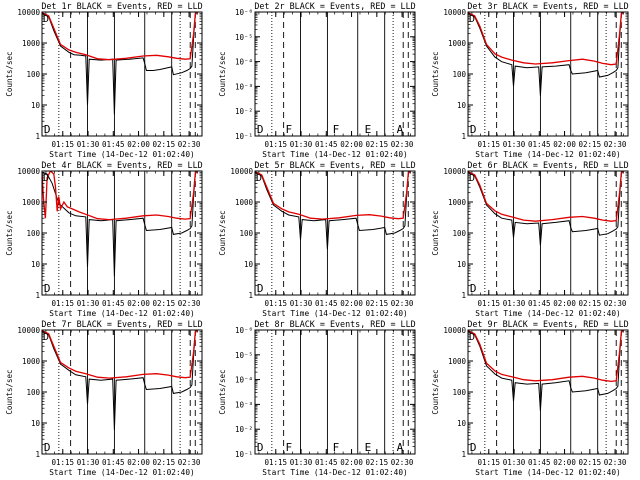 This screenshot has height=480, width=640. What do you see at coordinates (121, 165) in the screenshot?
I see `panel-title: Det 4r BLACK = Events, RED = LLD` at bounding box center [121, 165].